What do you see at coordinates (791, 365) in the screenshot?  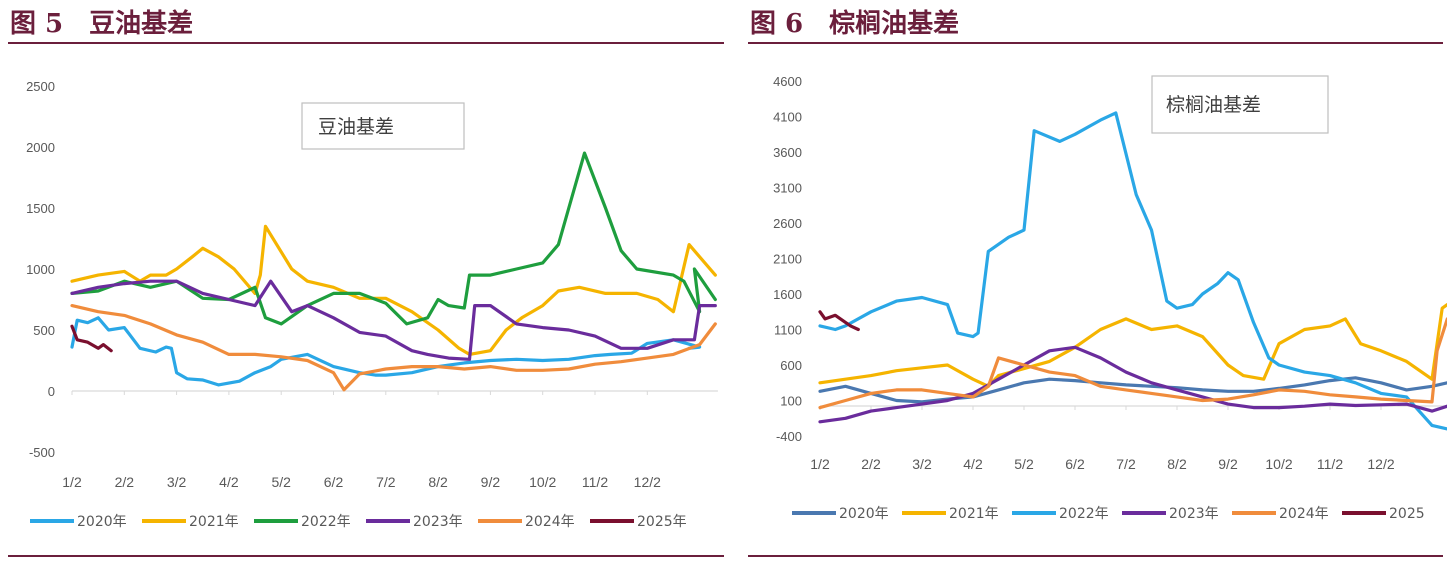 I see `y-tick-label: 600` at bounding box center [791, 365].